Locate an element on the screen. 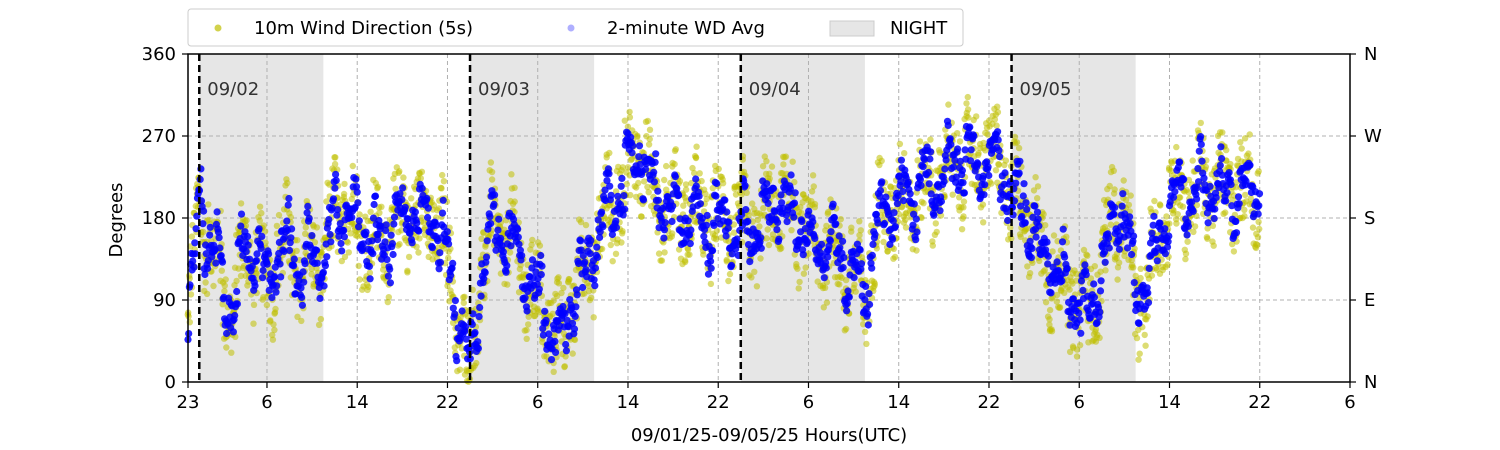  wind-direction-point-2095 is located at coordinates (1133, 267).